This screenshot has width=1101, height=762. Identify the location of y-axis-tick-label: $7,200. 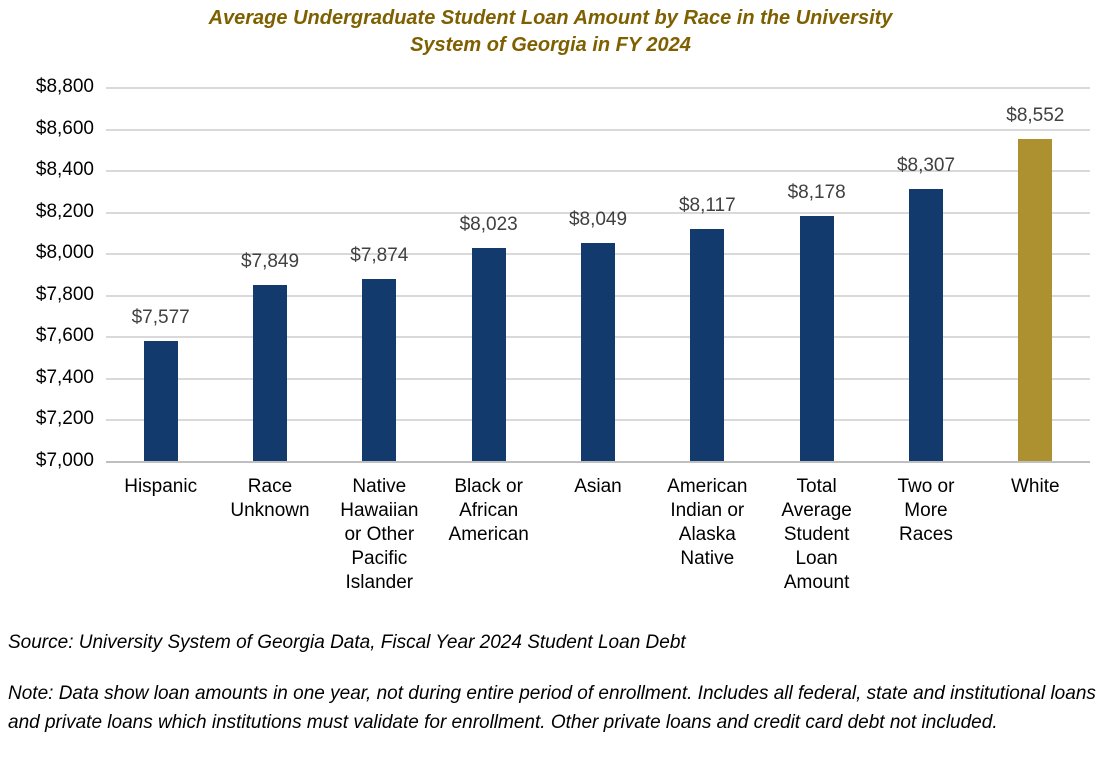
(64, 419).